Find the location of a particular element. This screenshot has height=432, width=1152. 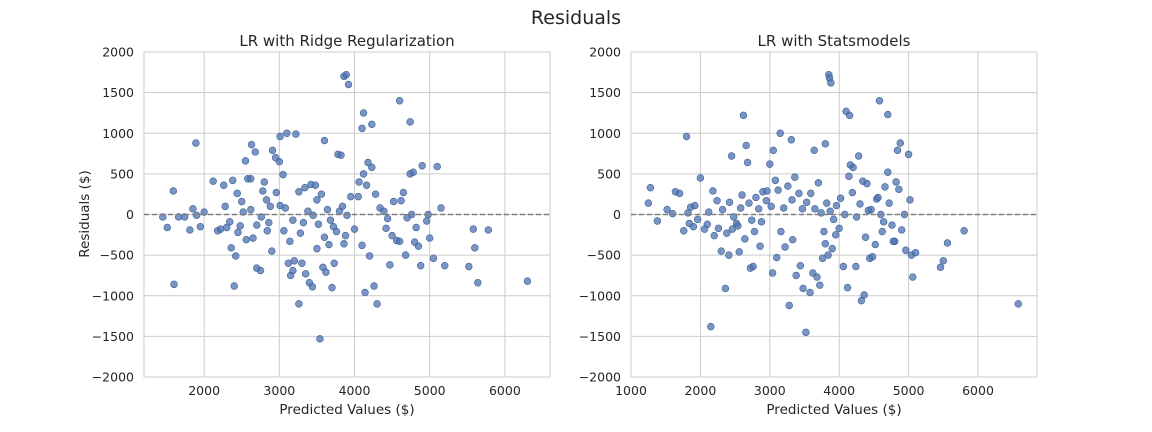

ridge-y-tick-label: −500 is located at coordinates (117, 255).